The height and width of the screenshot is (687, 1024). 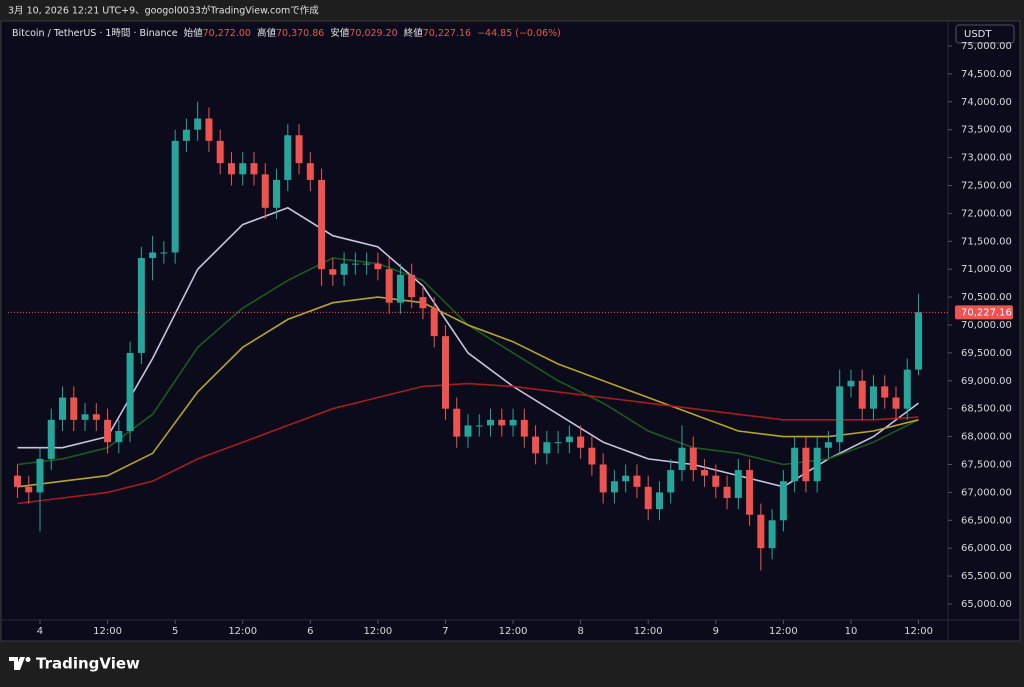 I want to click on y-tick-label: 67,500.00, so click(x=986, y=464).